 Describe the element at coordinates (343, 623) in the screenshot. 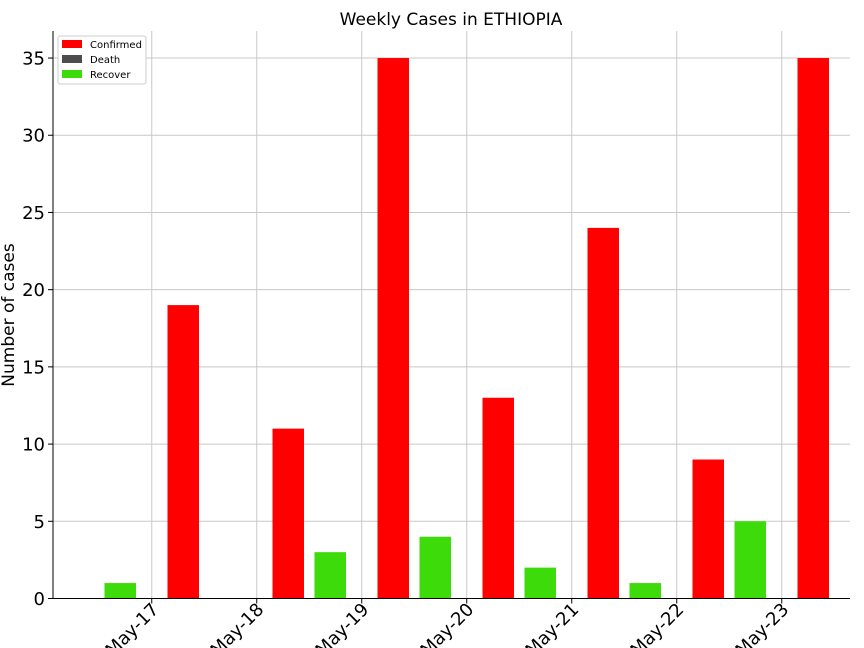

I see `x-tick-label: May-19` at that location.